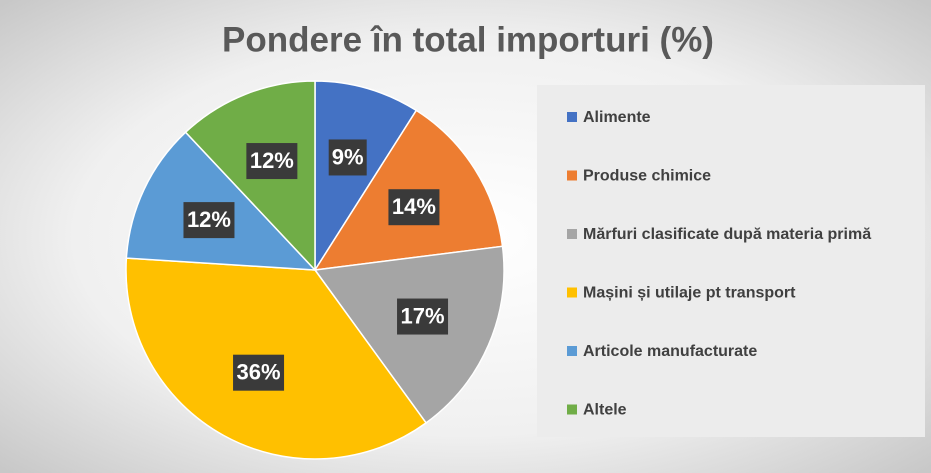 This screenshot has width=931, height=473. I want to click on legend-label: Mașini și utilaje pt transport, so click(689, 293).